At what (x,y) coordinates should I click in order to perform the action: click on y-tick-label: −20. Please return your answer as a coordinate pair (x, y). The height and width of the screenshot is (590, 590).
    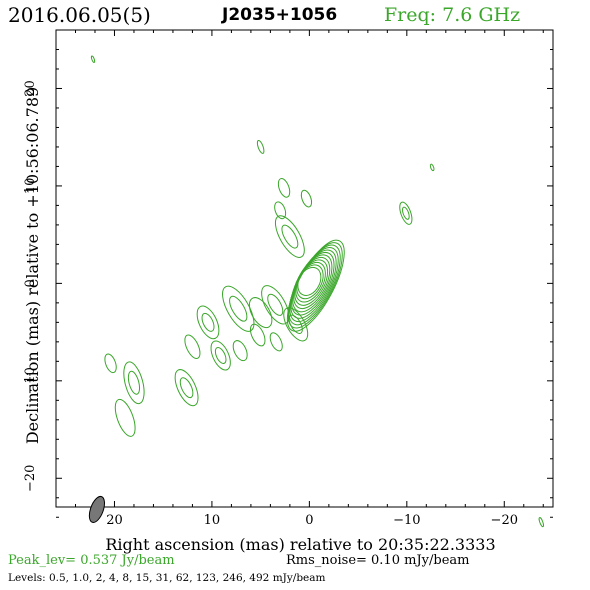
    Looking at the image, I should click on (30, 478).